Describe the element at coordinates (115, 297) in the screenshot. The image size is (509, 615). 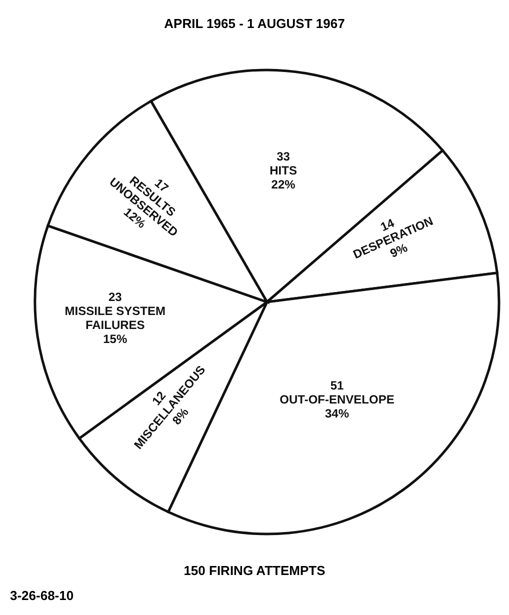
I see `data-label: 23` at that location.